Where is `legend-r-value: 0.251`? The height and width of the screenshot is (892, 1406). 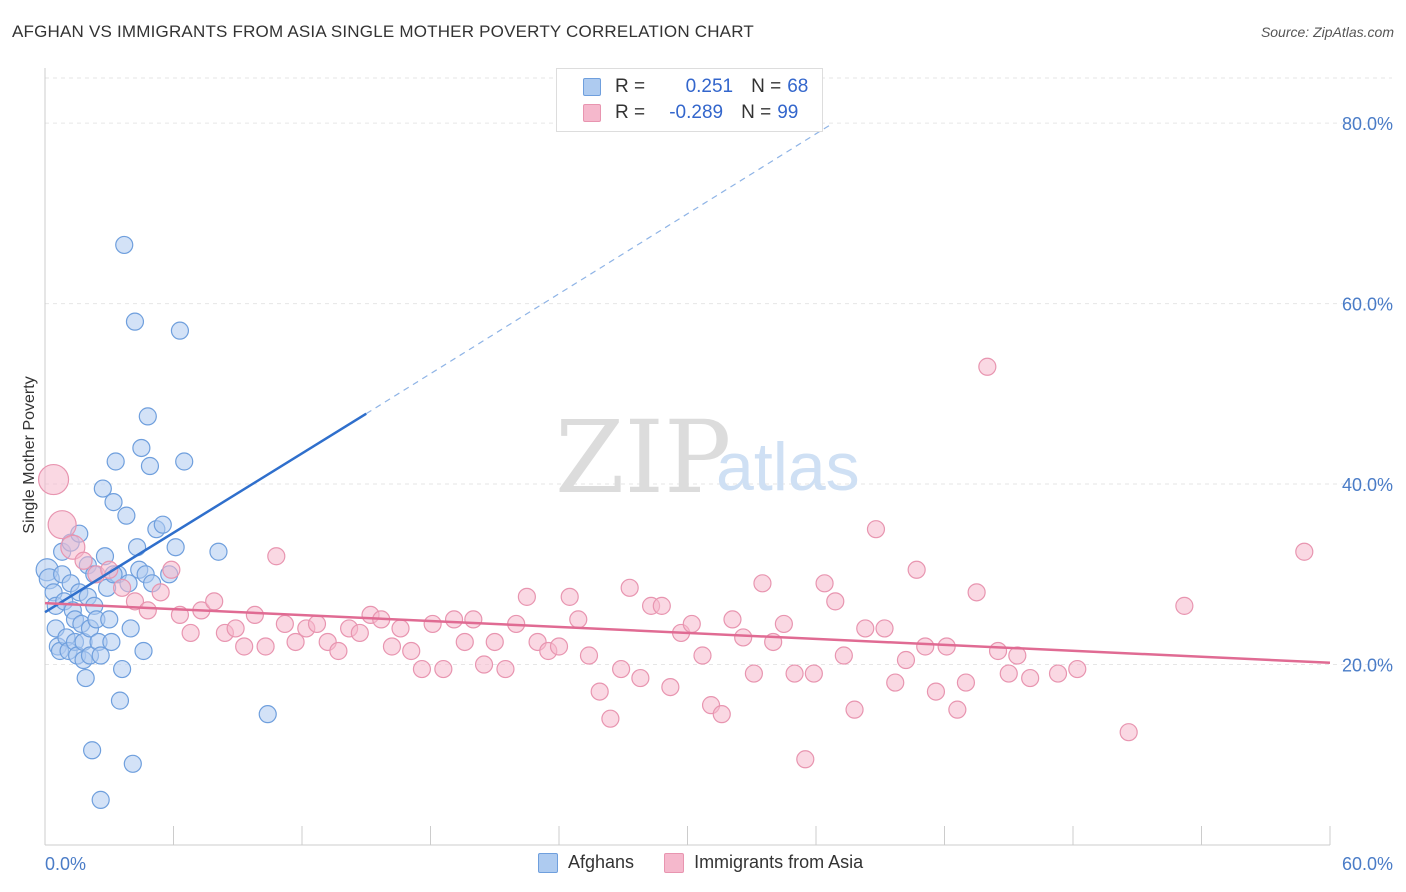 legend-r-value: 0.251 is located at coordinates (709, 86).